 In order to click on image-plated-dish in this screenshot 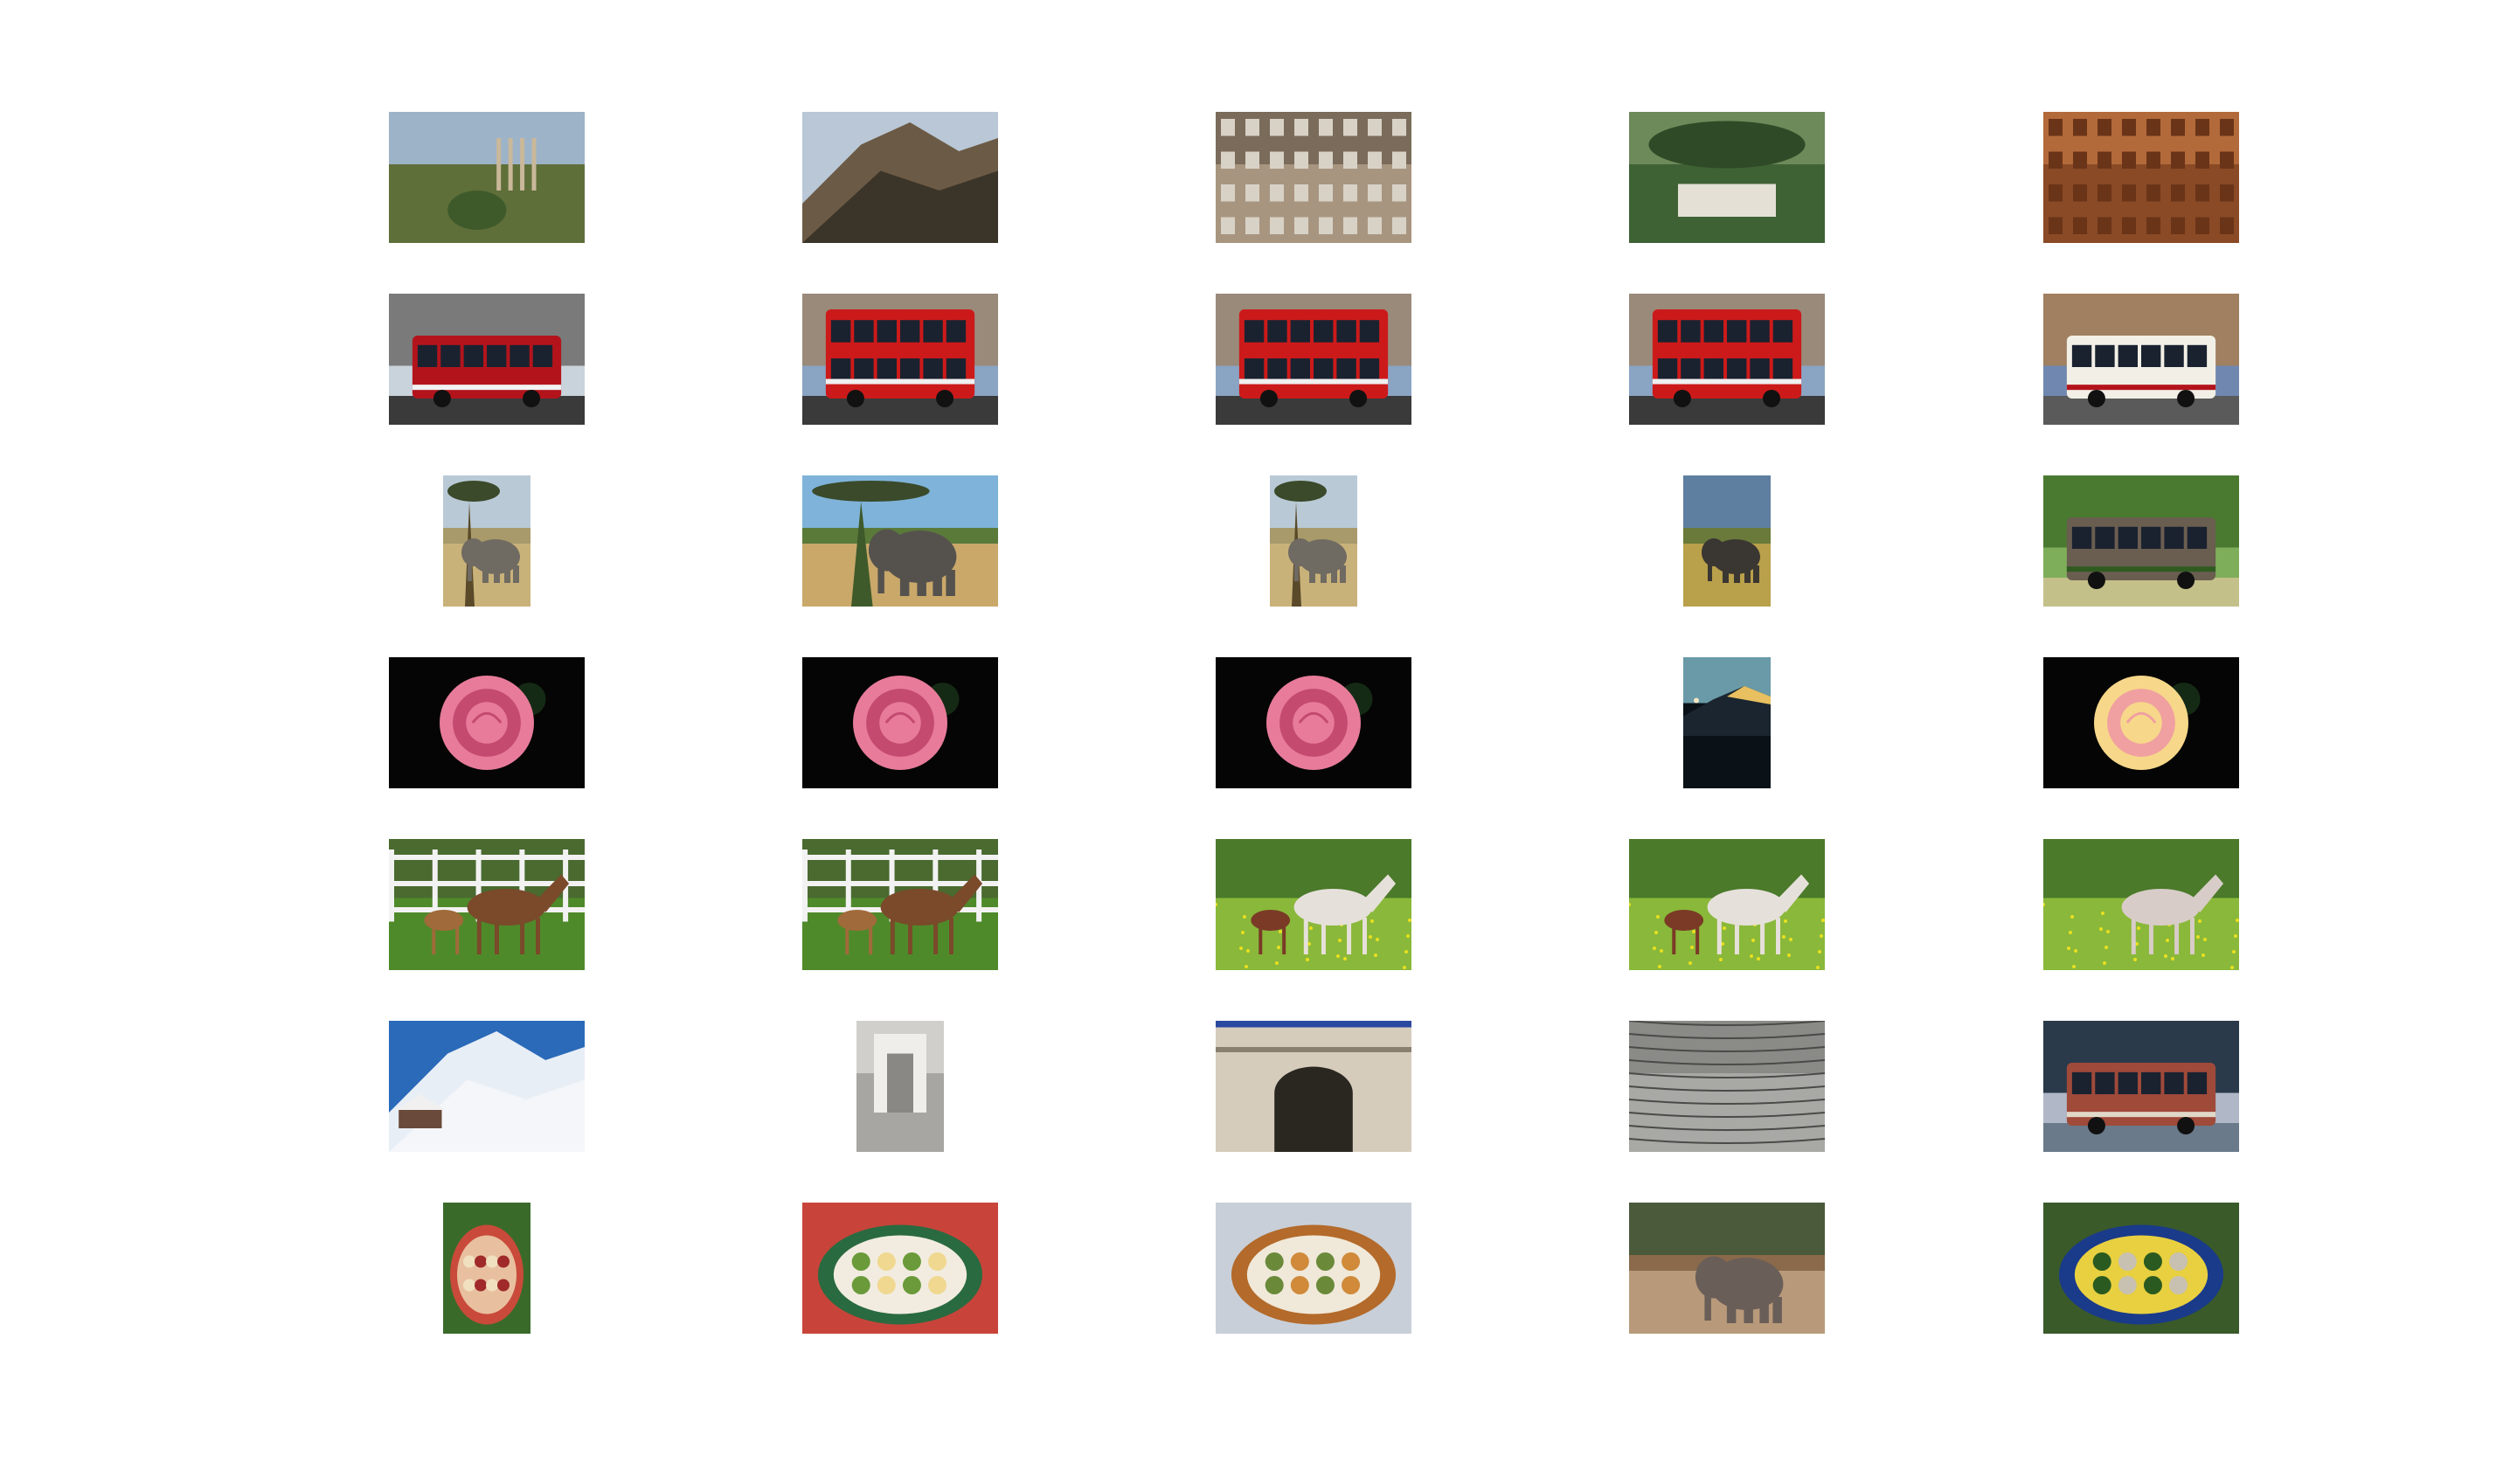, I will do `click(900, 1268)`.